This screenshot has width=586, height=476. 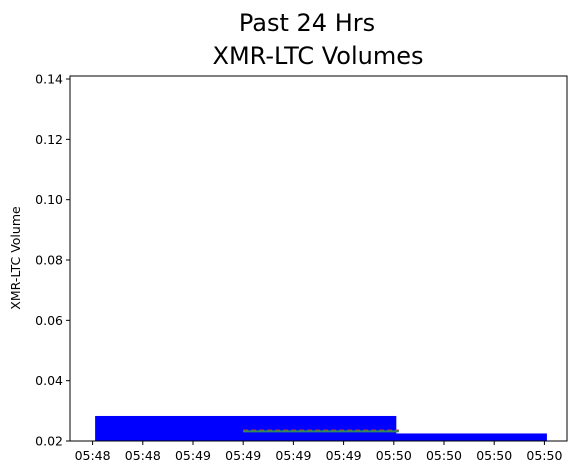 I want to click on y-tick-label-6: 0.14, so click(x=49, y=79).